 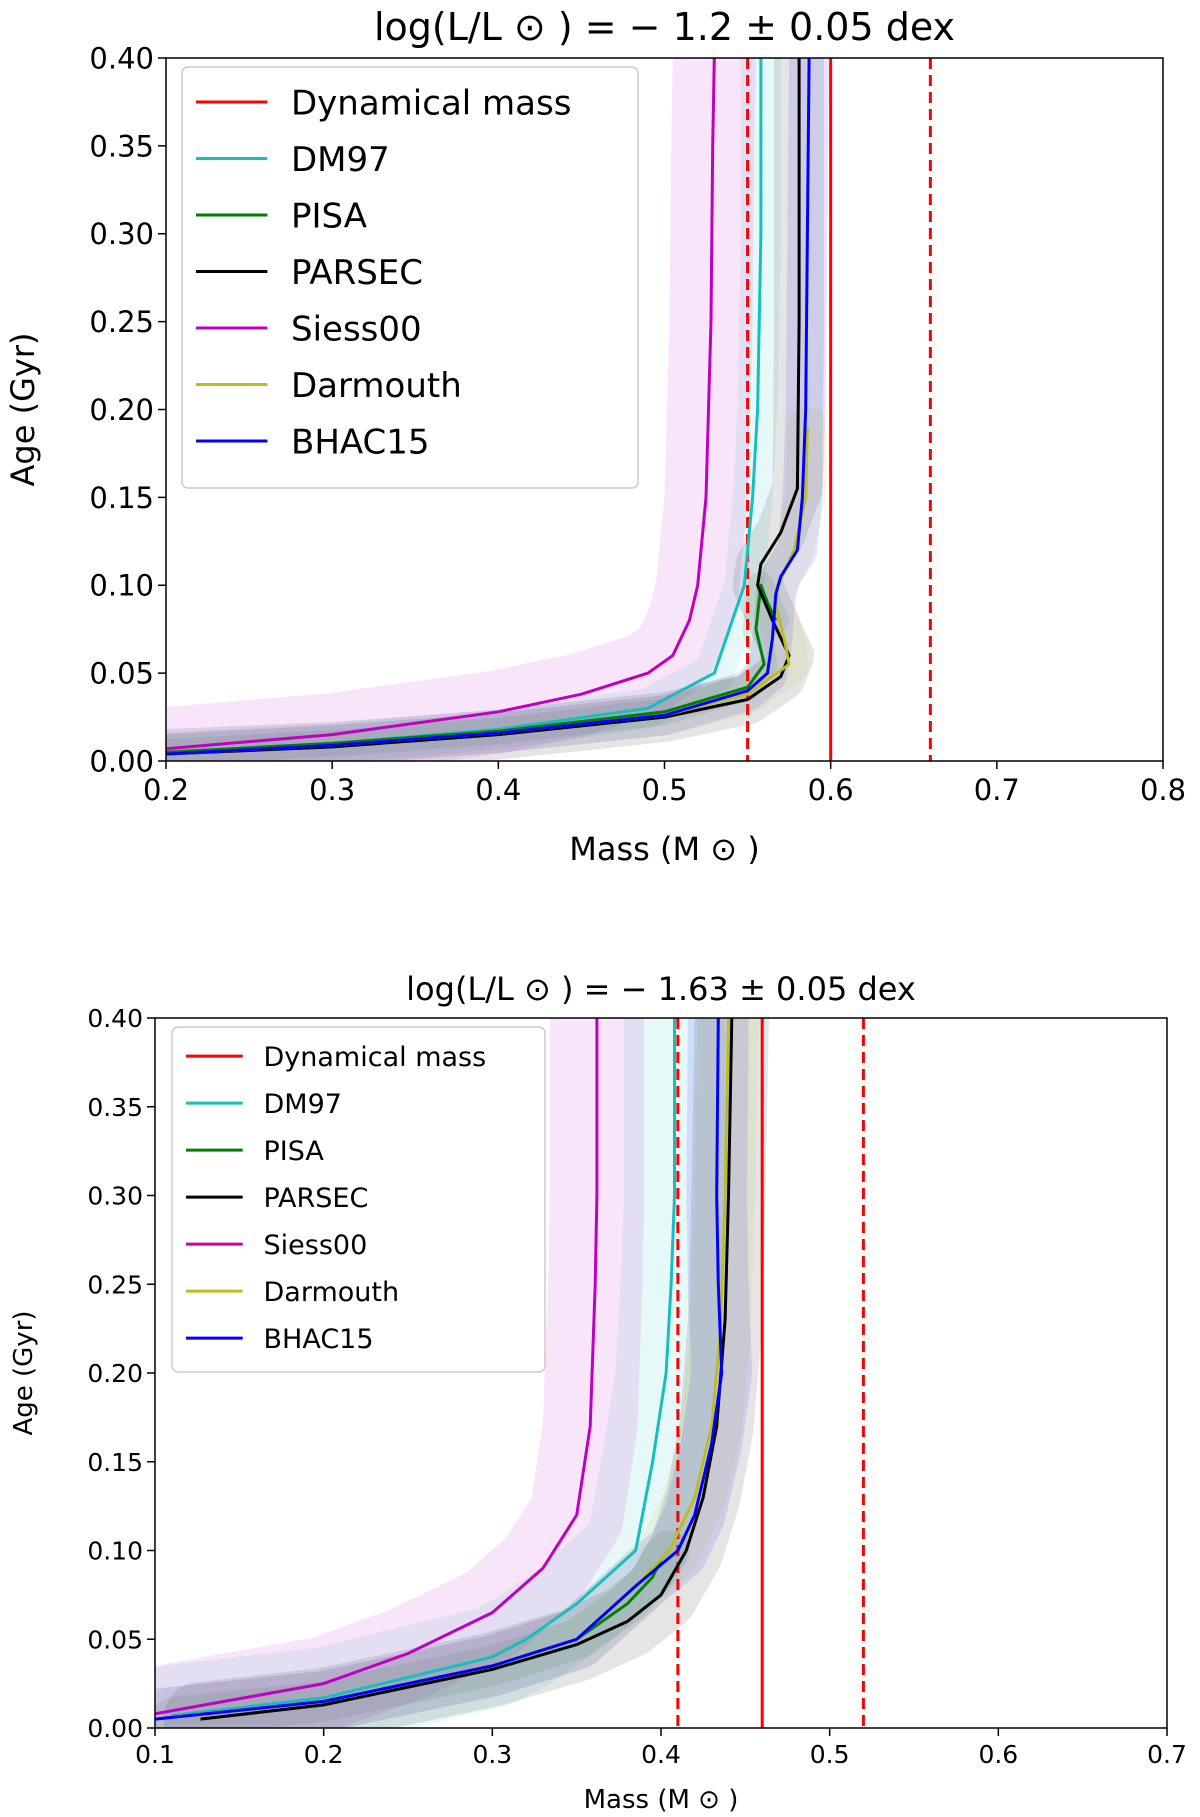 I want to click on x-tick-label: 0.8, so click(x=1163, y=790).